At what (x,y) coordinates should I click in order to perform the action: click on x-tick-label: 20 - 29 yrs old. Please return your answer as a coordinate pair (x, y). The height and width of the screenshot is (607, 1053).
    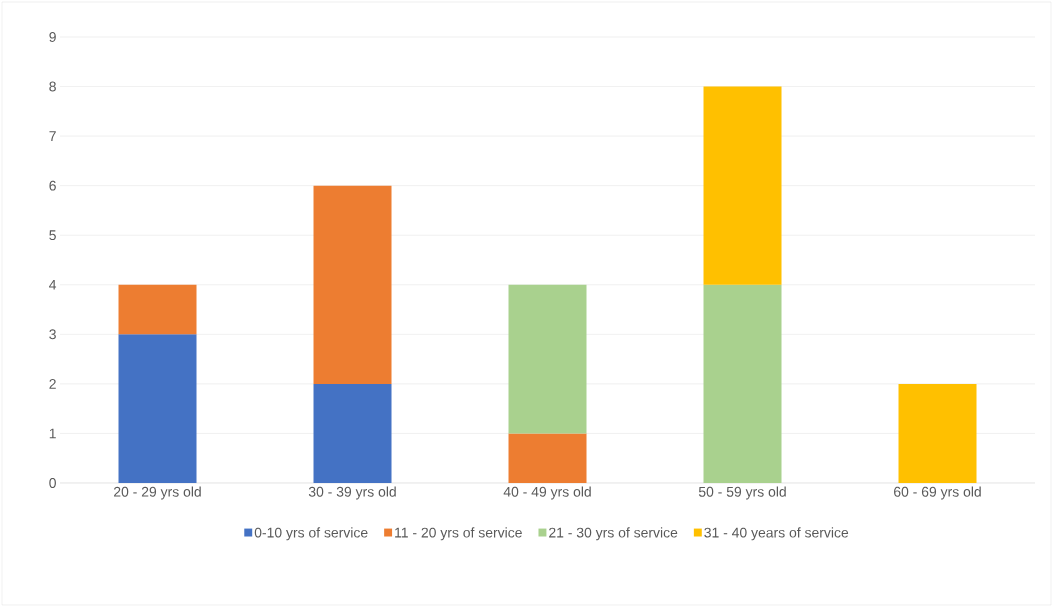
    Looking at the image, I should click on (157, 493).